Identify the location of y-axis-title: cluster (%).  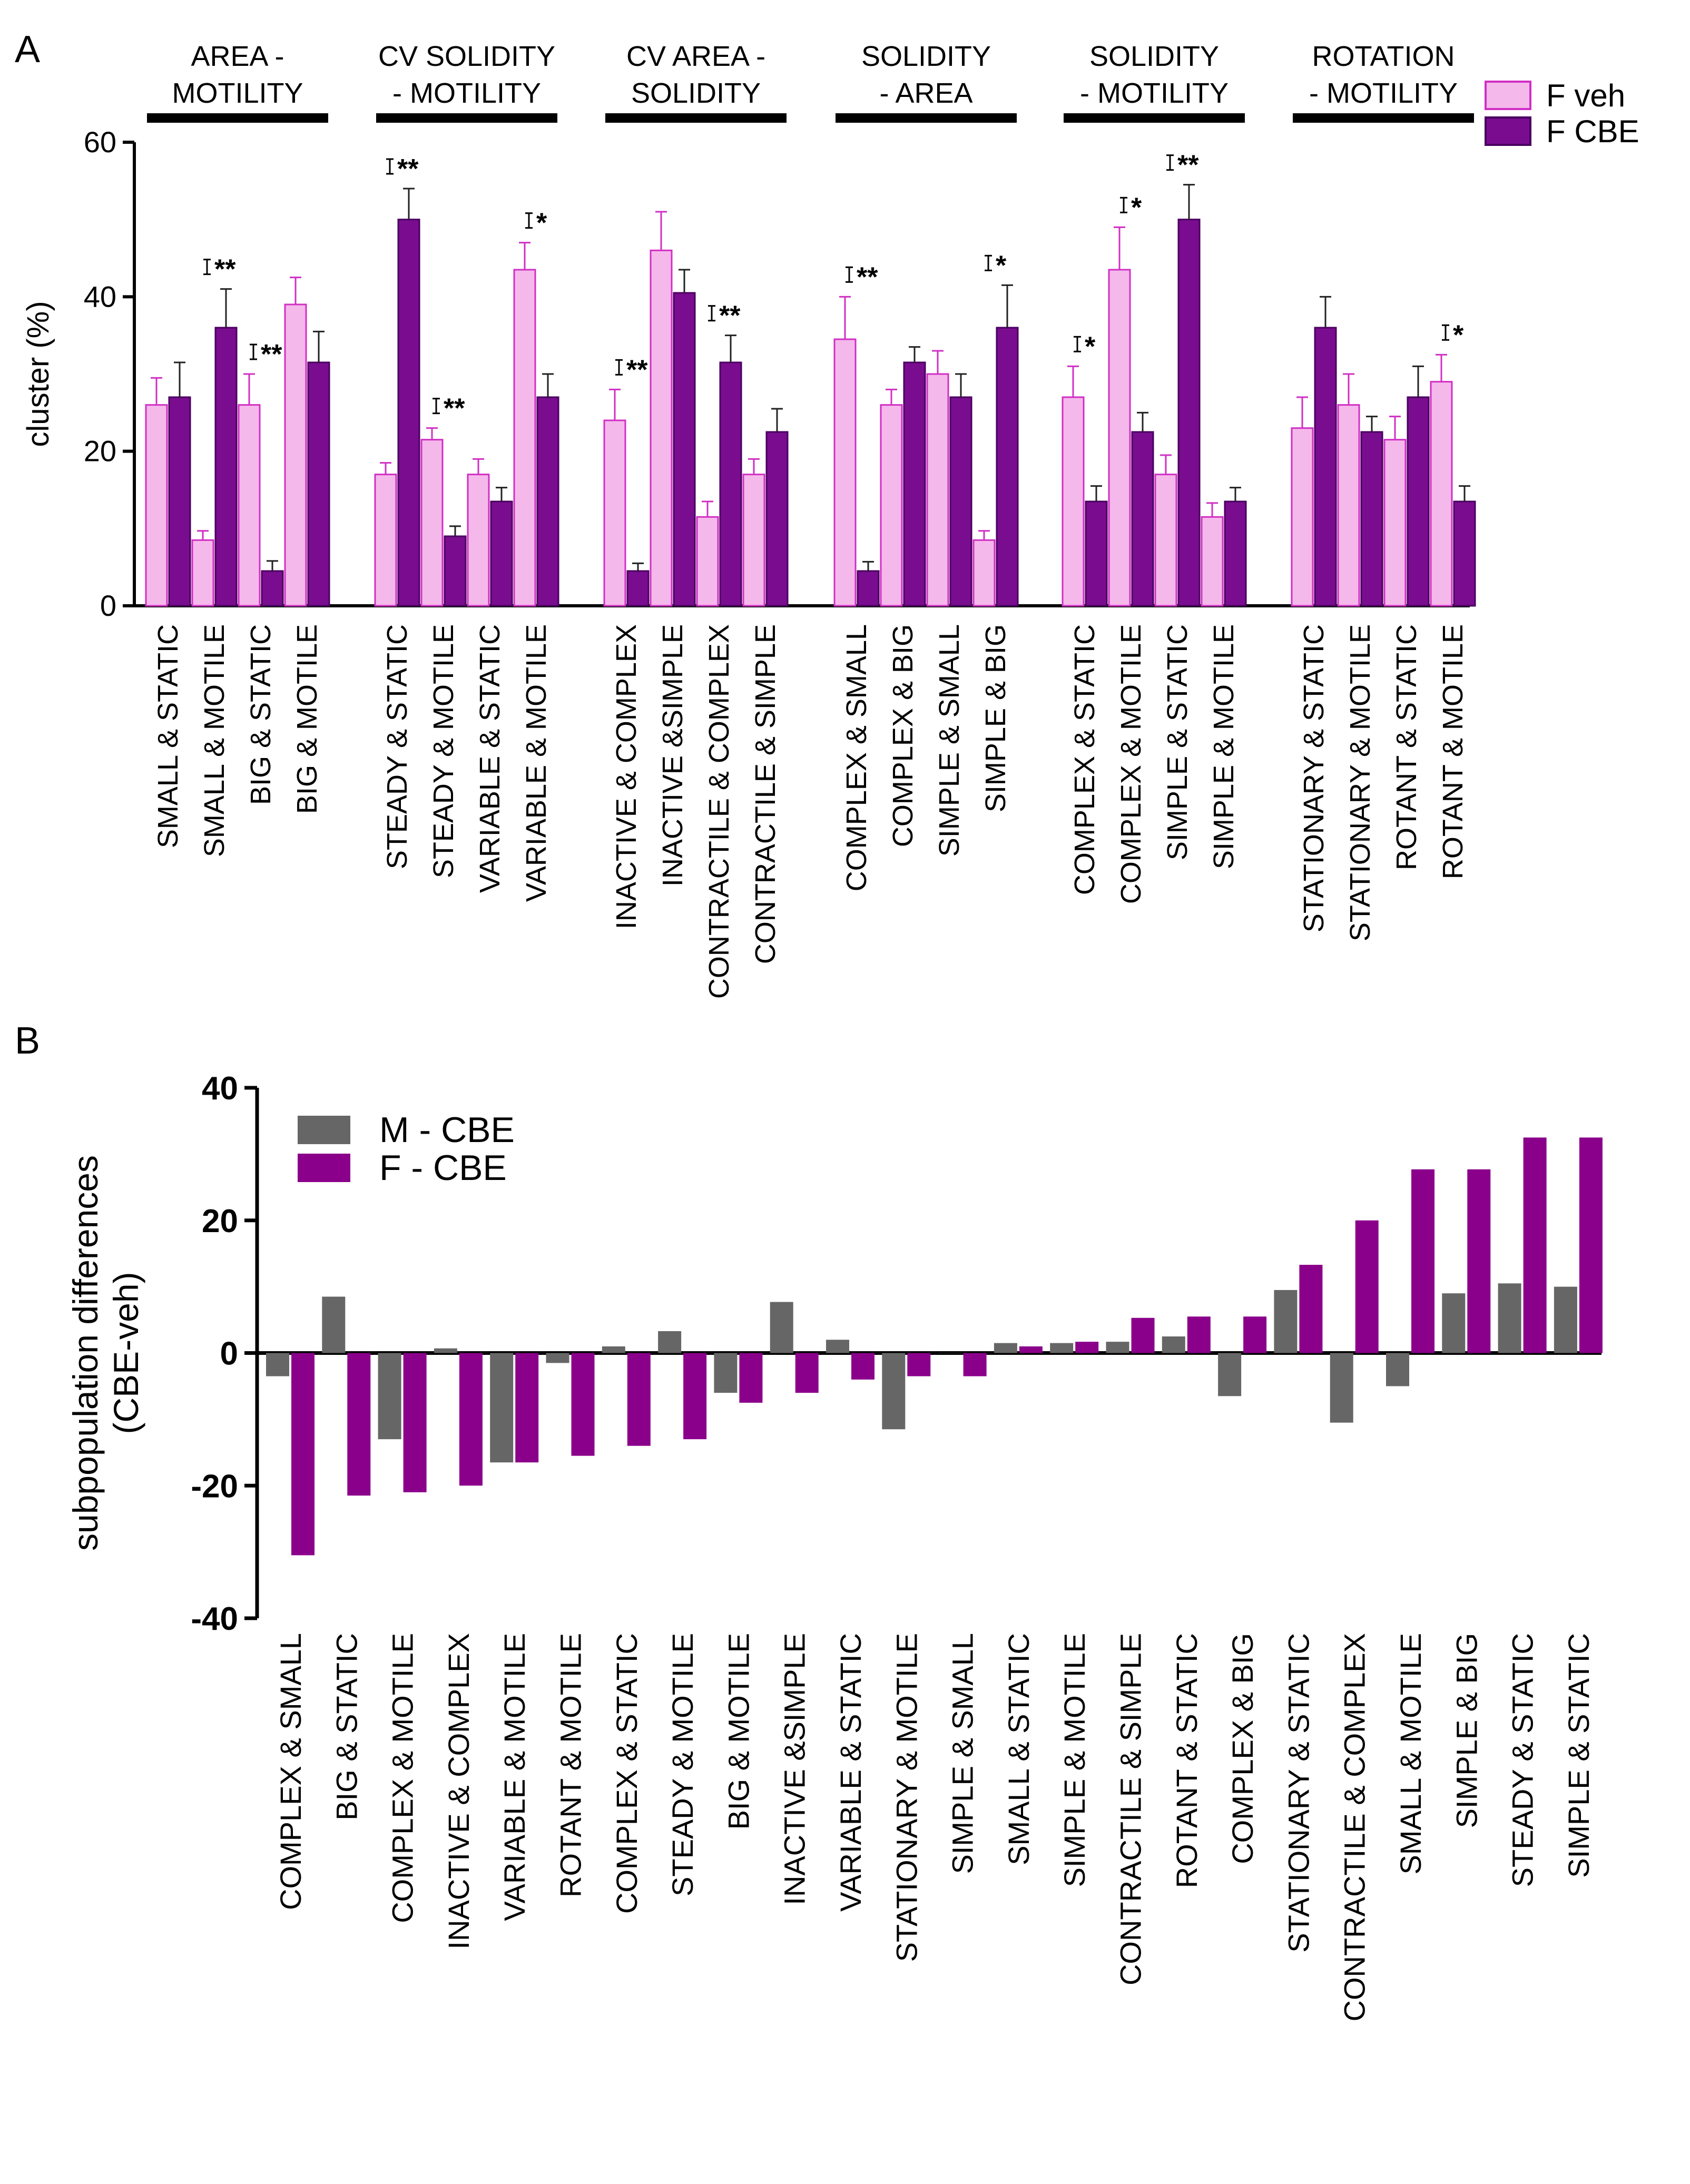
(38, 374).